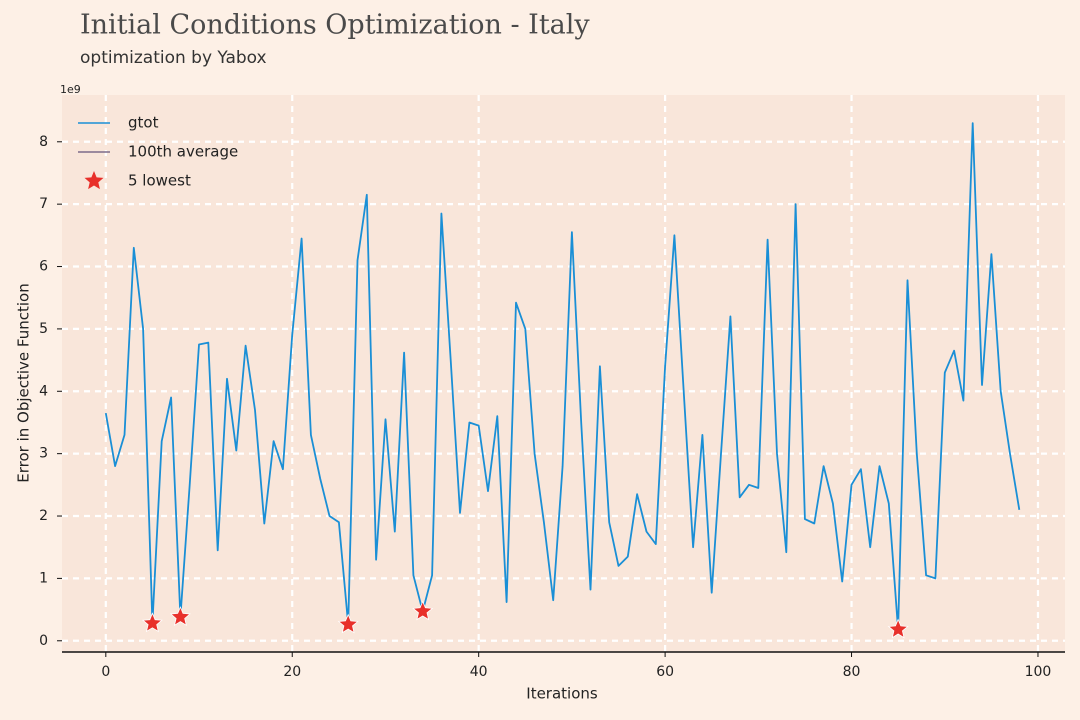  I want to click on x-tick-label: 40, so click(479, 672).